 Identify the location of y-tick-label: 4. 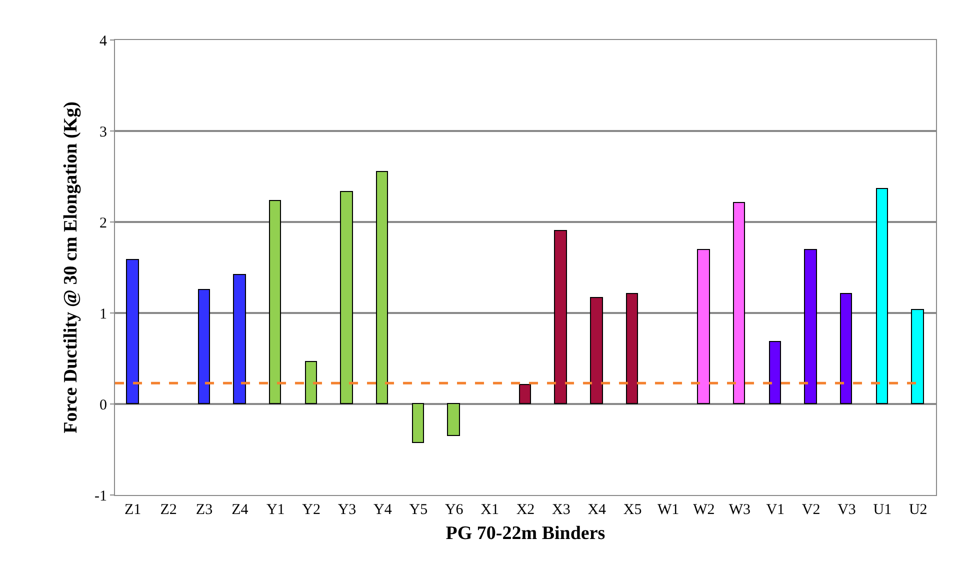
(104, 41).